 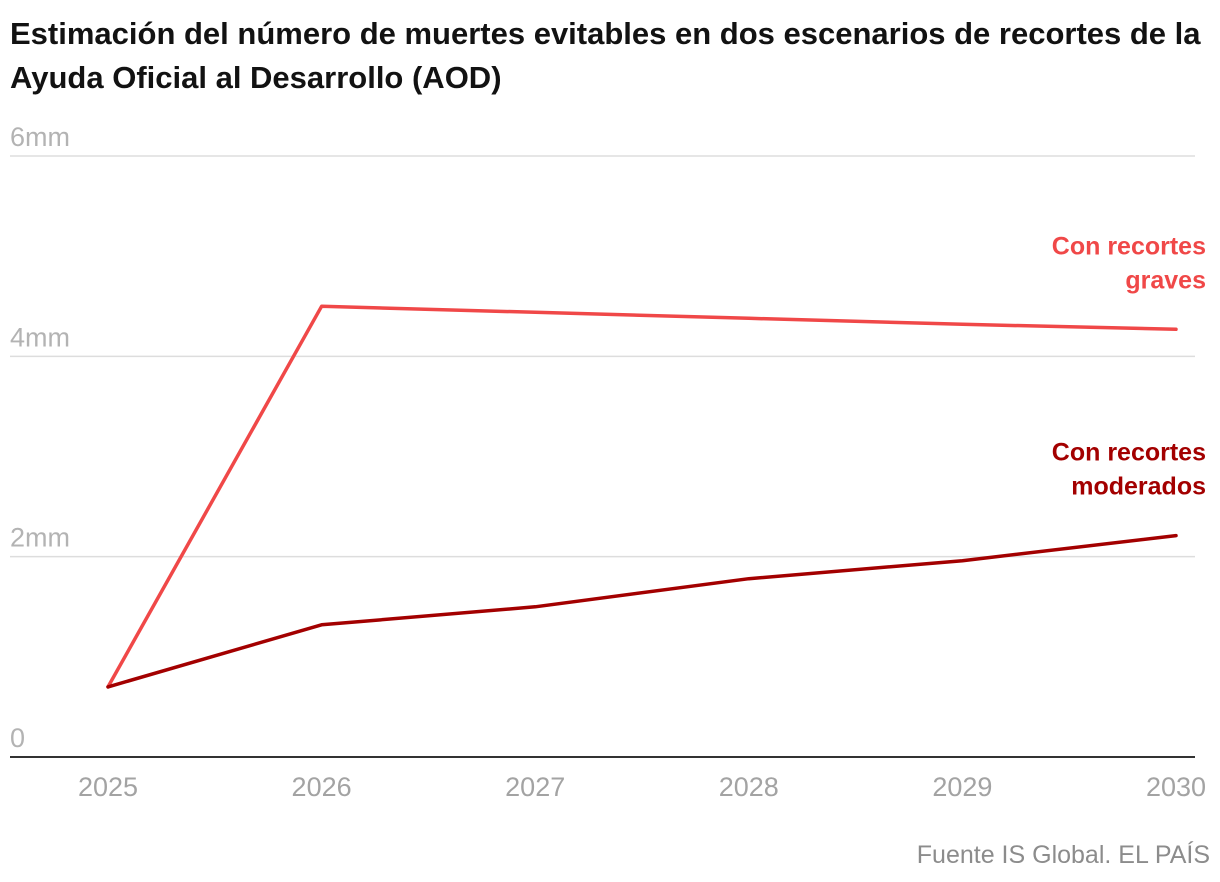 I want to click on series-label: graves, so click(x=1165, y=280).